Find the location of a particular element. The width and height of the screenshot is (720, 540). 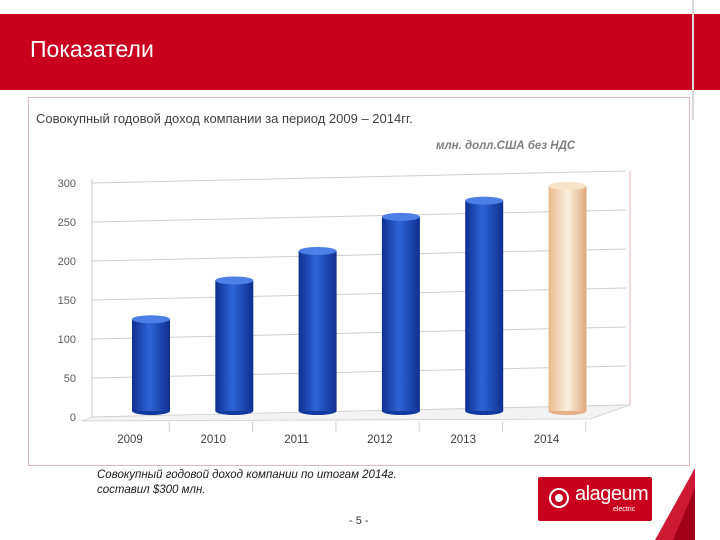

x-tick-label: 2009 is located at coordinates (130, 440).